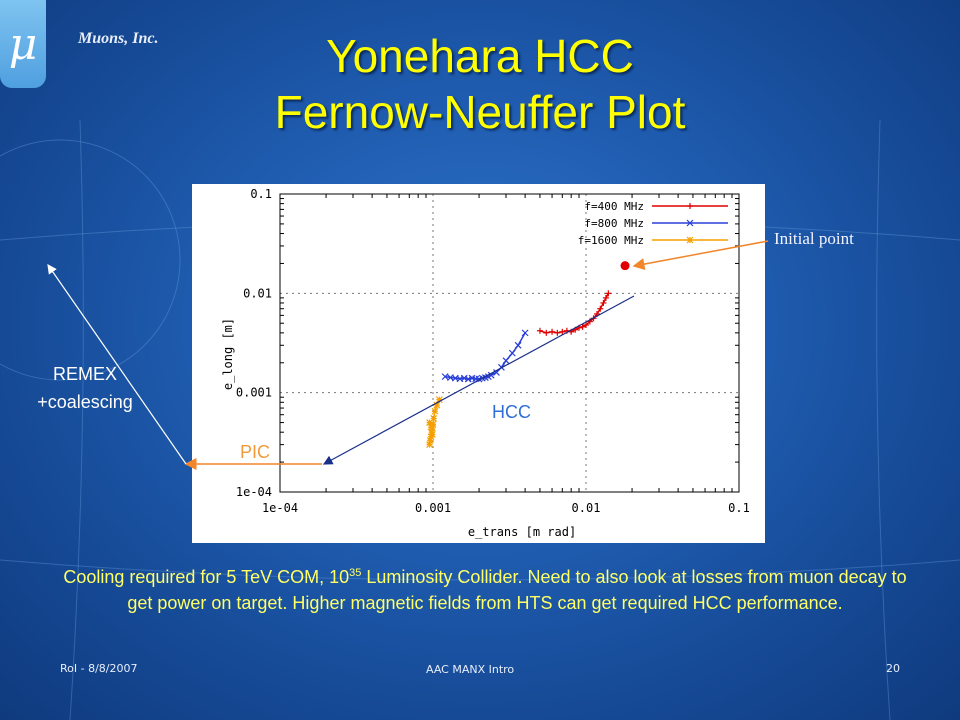 The height and width of the screenshot is (720, 960). I want to click on company-name: Muons, Inc., so click(118, 38).